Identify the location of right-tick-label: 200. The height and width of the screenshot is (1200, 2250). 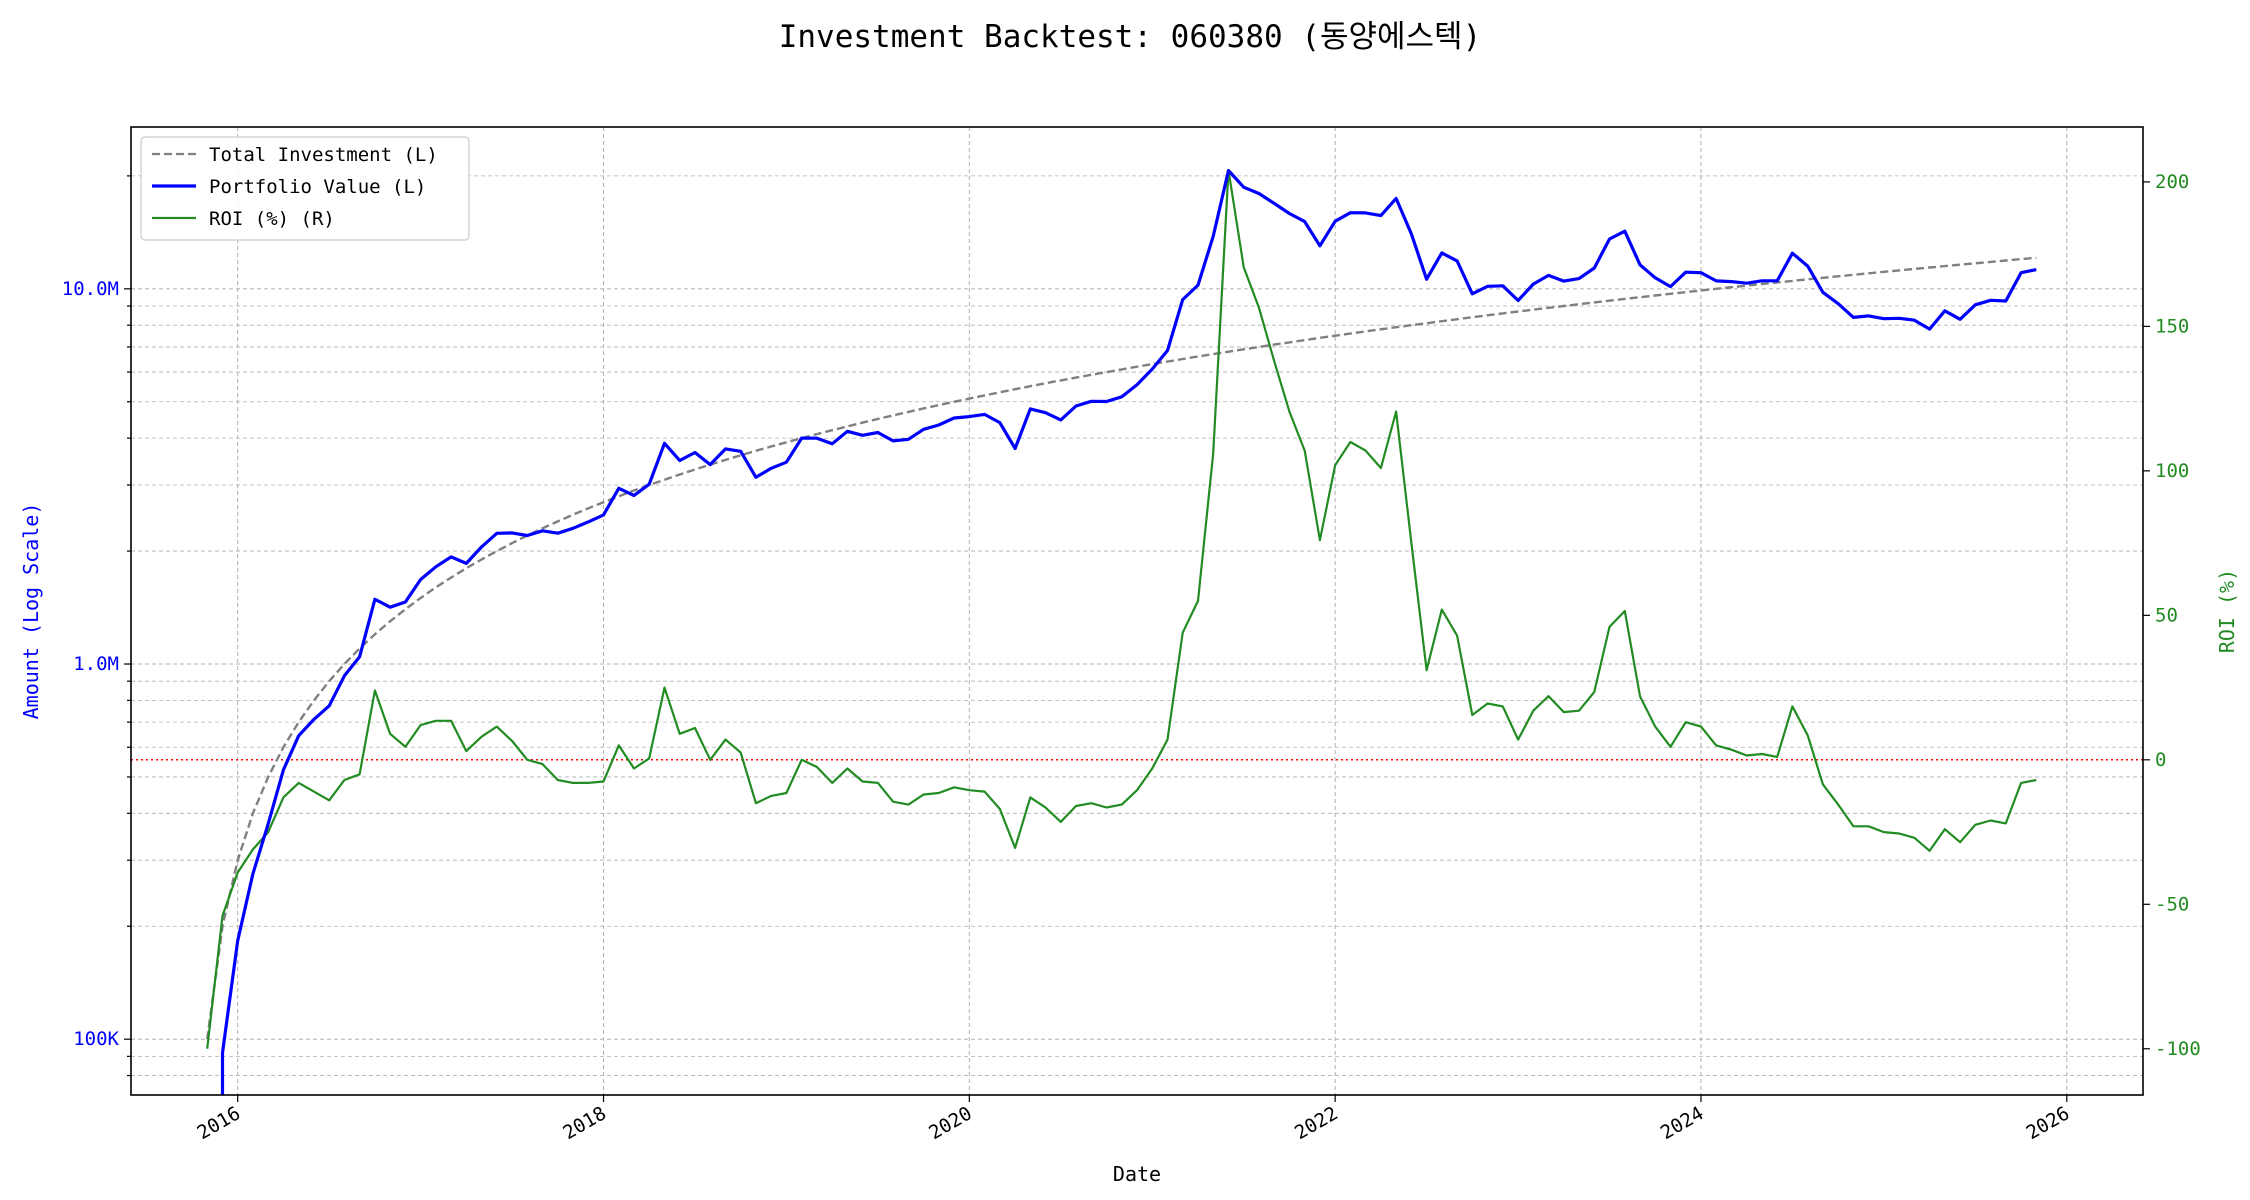
(2172, 182).